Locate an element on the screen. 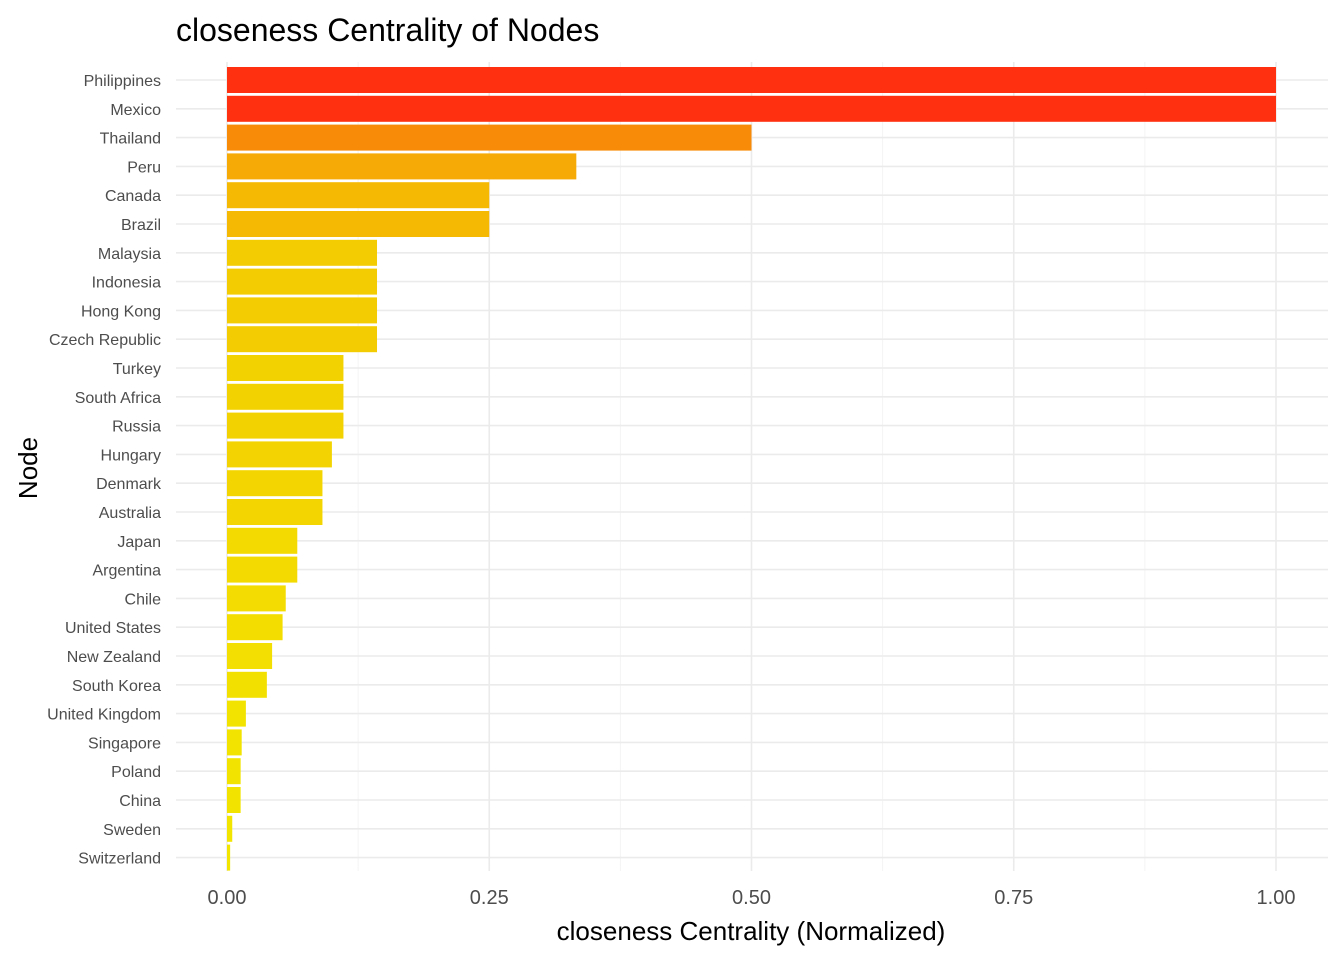  bar-poland is located at coordinates (234, 771).